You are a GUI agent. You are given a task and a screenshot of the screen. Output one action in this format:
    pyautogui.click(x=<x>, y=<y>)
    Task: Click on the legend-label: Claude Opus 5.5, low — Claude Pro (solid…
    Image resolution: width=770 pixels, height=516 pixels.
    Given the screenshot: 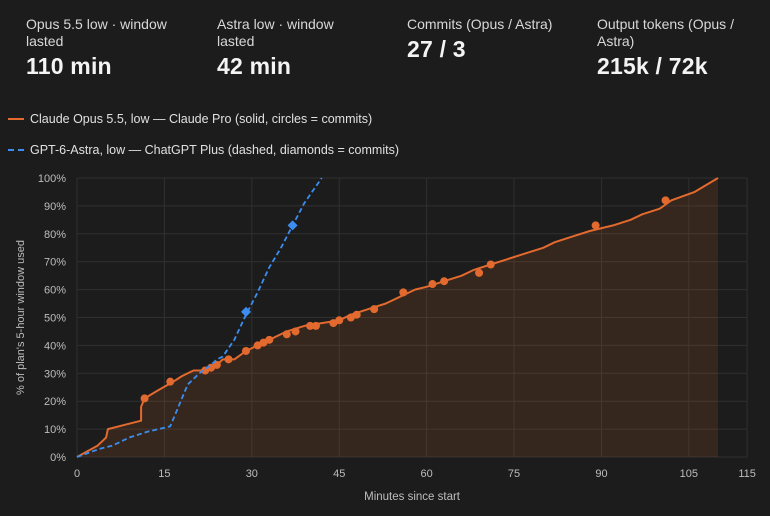 What is the action you would take?
    pyautogui.click(x=201, y=119)
    